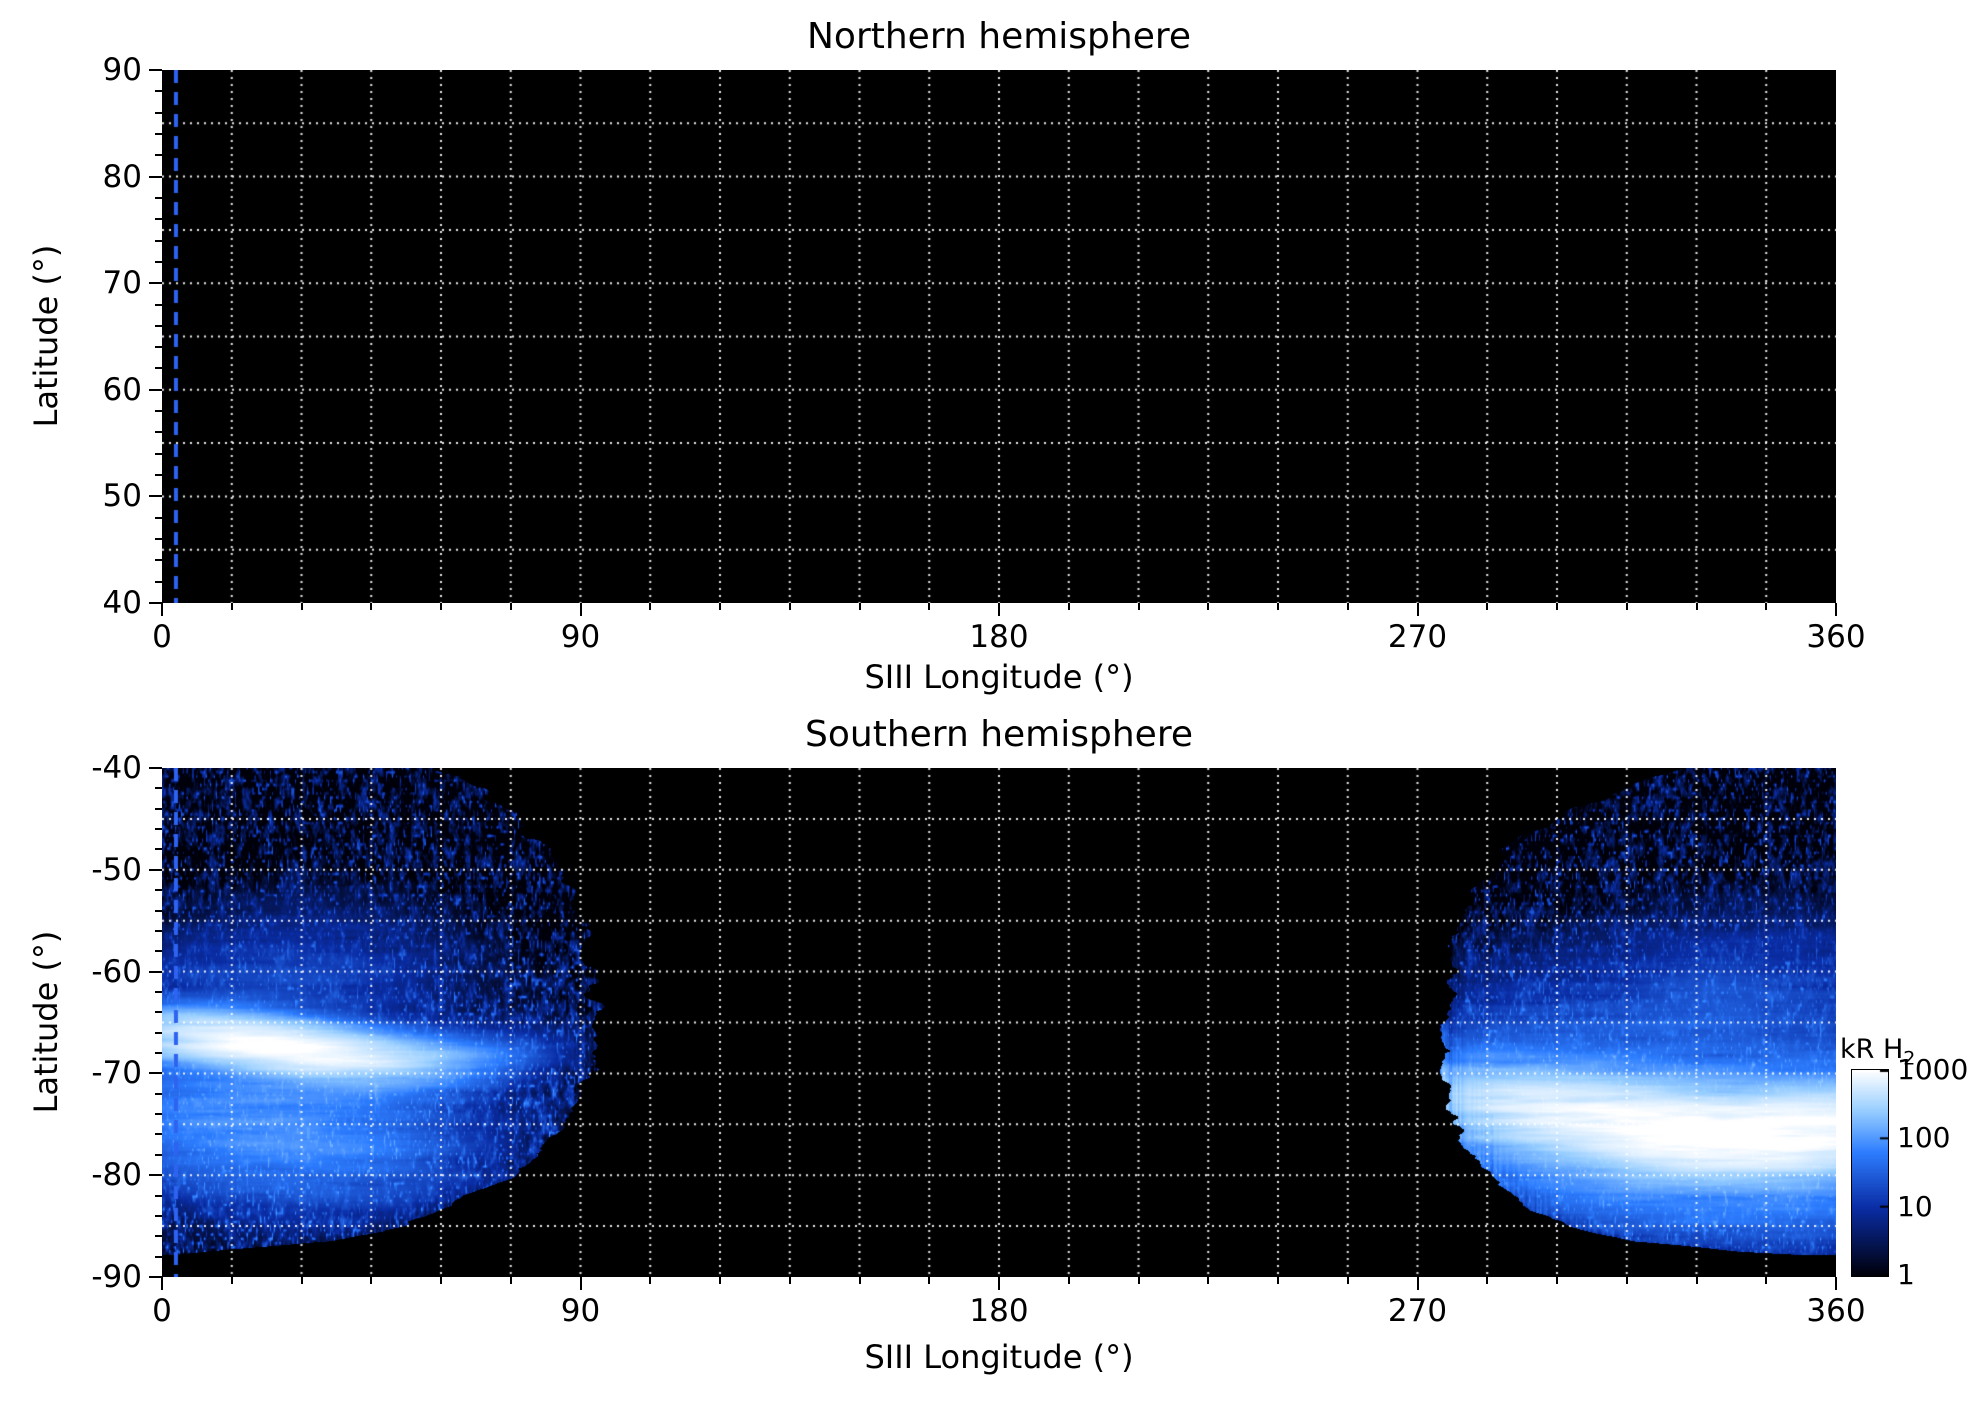 Image resolution: width=1983 pixels, height=1423 pixels. I want to click on north-y-tick-label: 50, so click(122, 496).